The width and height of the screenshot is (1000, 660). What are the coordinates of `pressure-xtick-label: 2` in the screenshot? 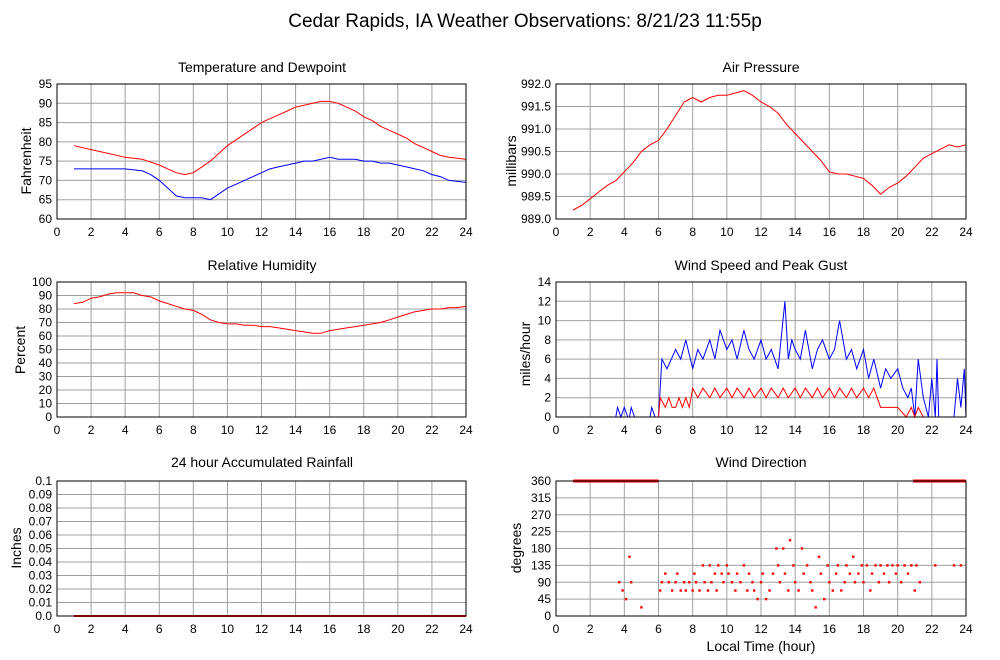 It's located at (590, 232).